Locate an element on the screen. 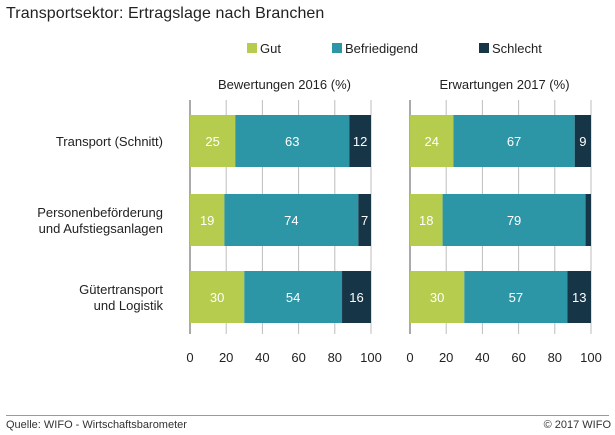 Image resolution: width=615 pixels, height=435 pixels. data-label-befriedigend-2: 79 is located at coordinates (514, 220).